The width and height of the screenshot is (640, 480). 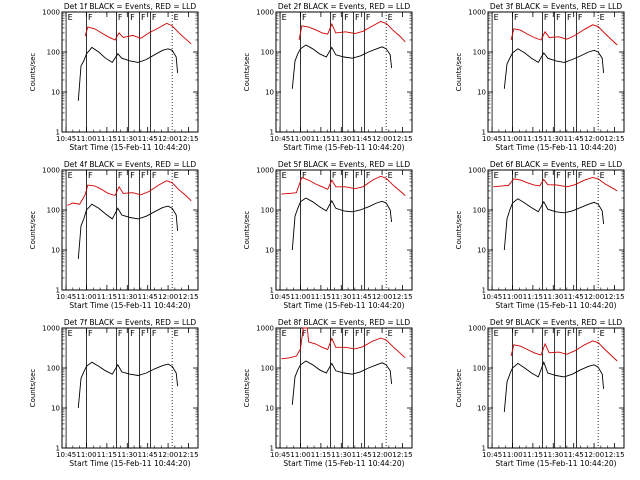 What do you see at coordinates (556, 322) in the screenshot?
I see `panel-title: Det 9f BLACK = Events, RED = LLD` at bounding box center [556, 322].